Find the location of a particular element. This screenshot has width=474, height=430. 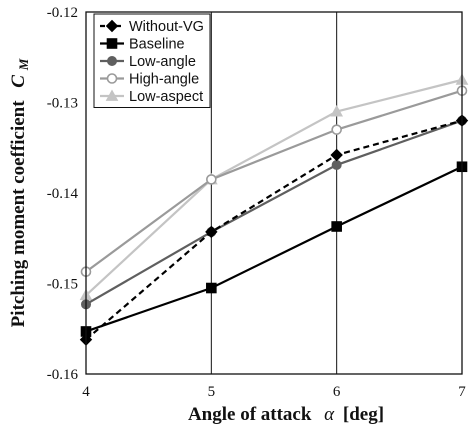

legend-label: Low-aspect is located at coordinates (166, 97).